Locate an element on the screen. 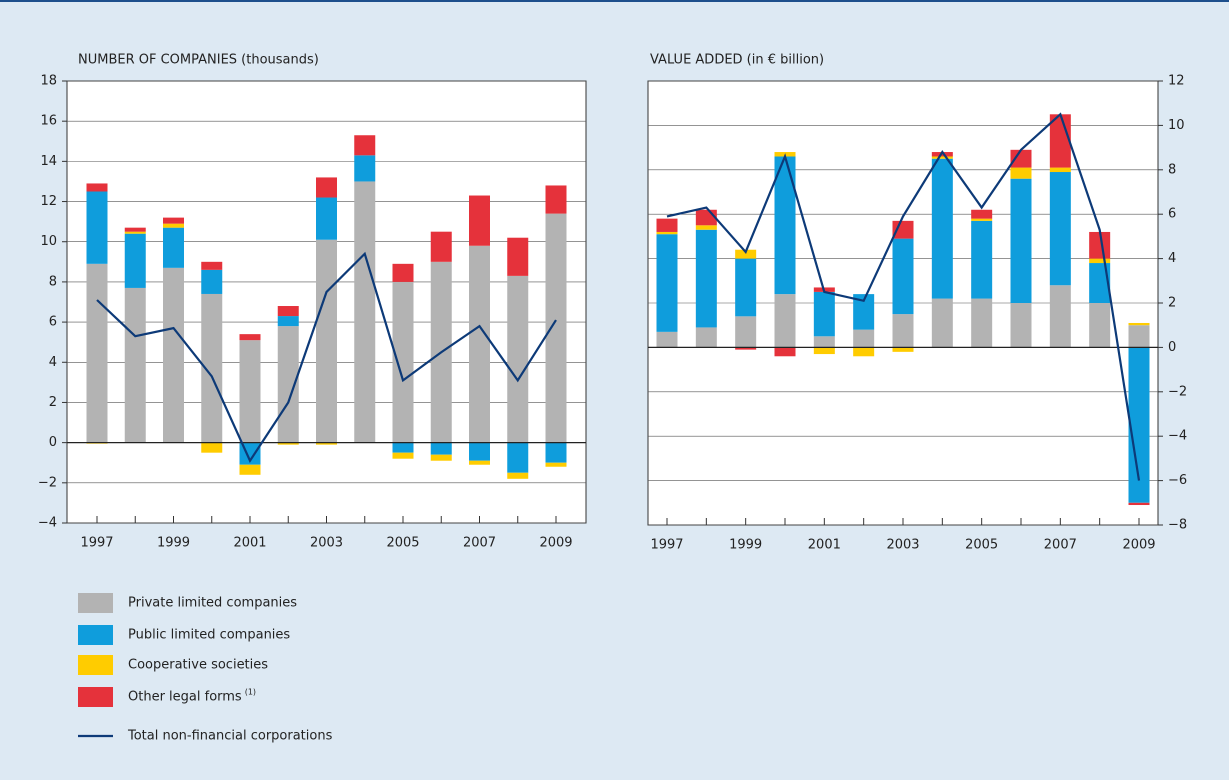  x-tick-label: 2007 is located at coordinates (479, 543).